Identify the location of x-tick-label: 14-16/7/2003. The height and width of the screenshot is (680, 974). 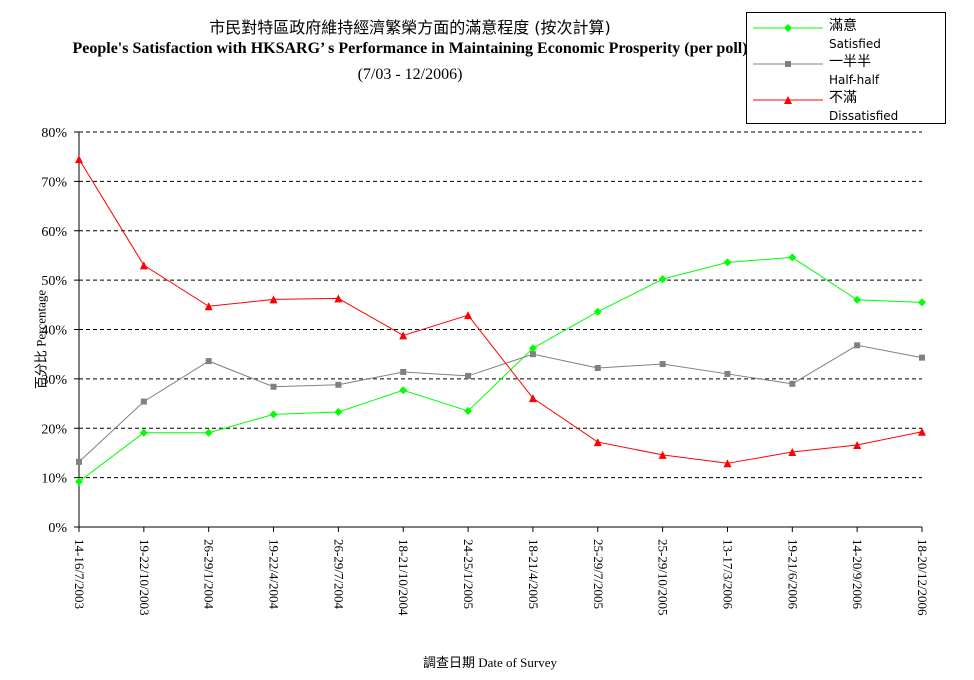
(79, 574).